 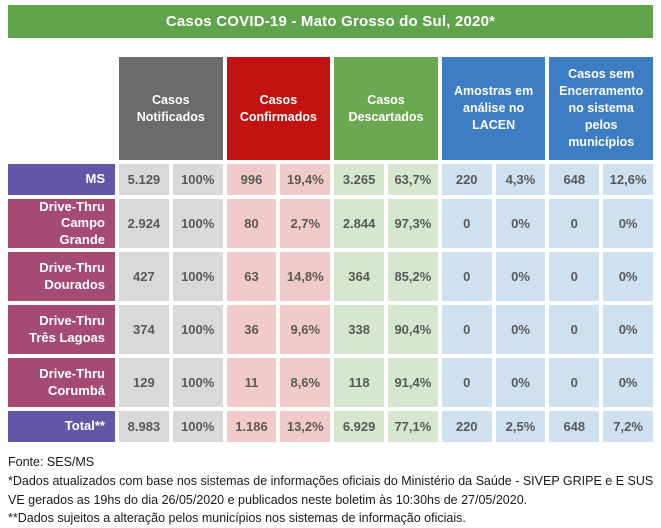 I want to click on table-cell: 364, so click(x=359, y=276).